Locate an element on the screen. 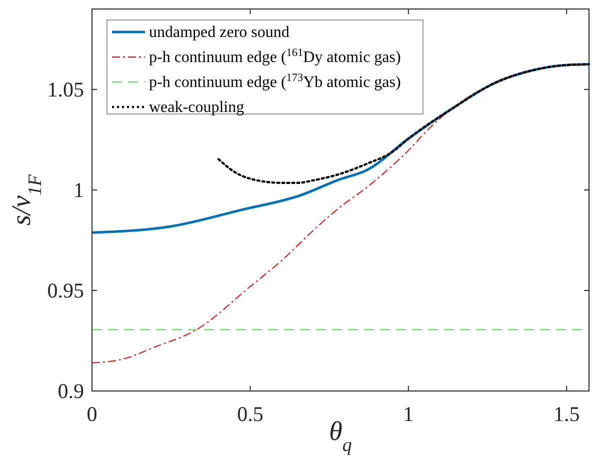 This screenshot has width=604, height=462. y-tick-label: 1 is located at coordinates (79, 190).